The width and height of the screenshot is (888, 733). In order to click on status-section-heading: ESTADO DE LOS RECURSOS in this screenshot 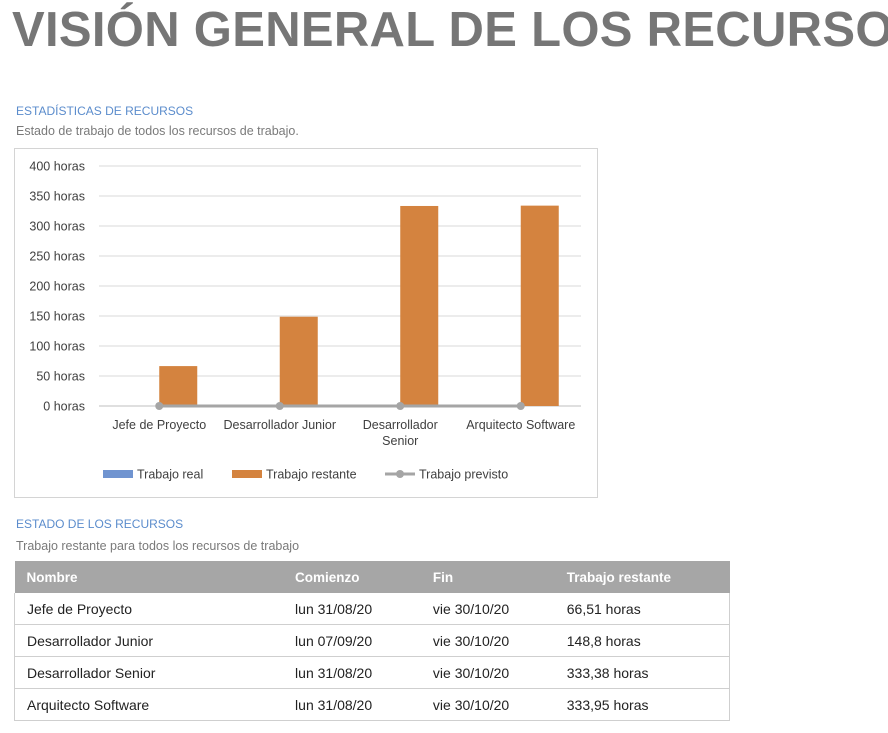, I will do `click(100, 524)`.